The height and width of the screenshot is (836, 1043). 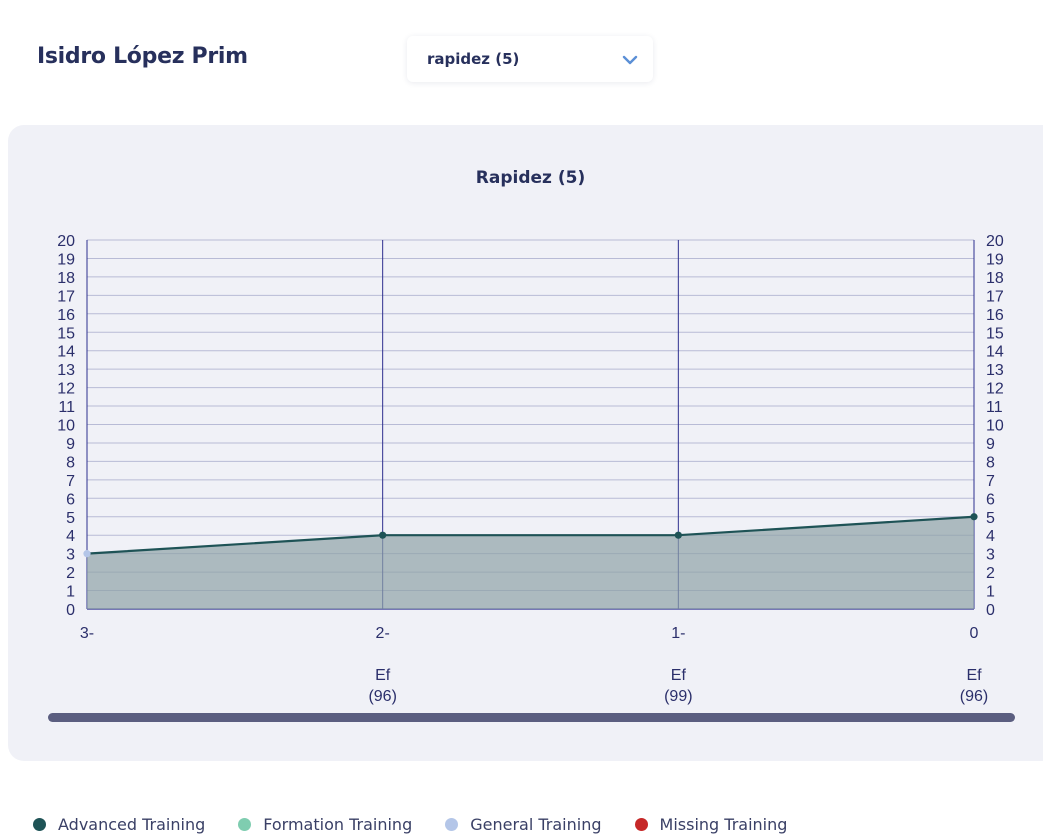 What do you see at coordinates (990, 481) in the screenshot?
I see `y-tick-label-right: 7` at bounding box center [990, 481].